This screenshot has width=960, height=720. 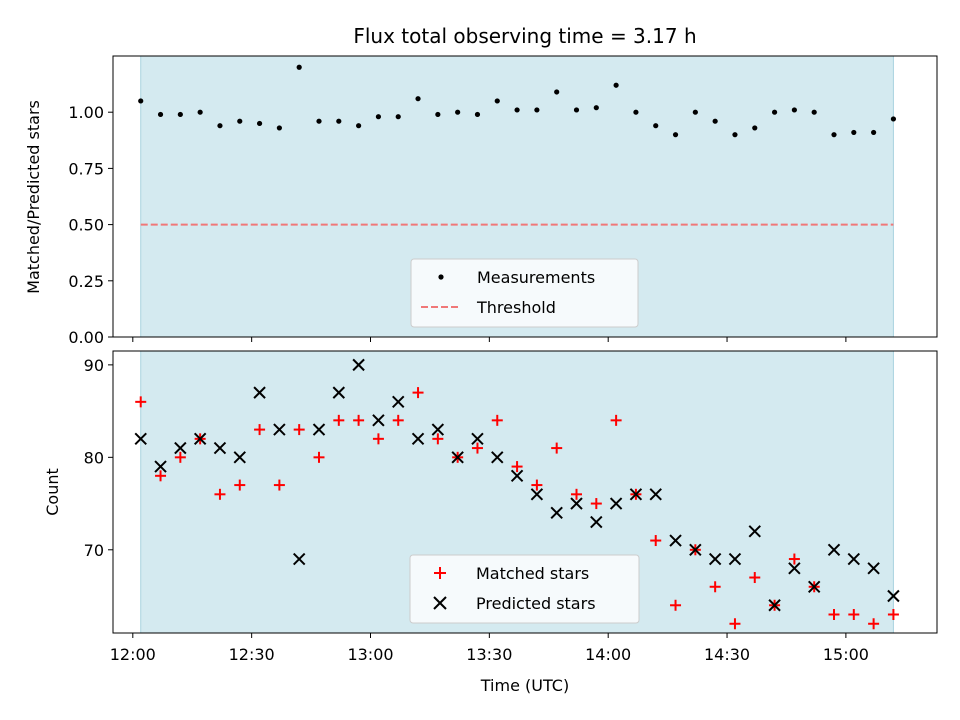 What do you see at coordinates (52, 492) in the screenshot?
I see `bottom-y-axis-label: Count` at bounding box center [52, 492].